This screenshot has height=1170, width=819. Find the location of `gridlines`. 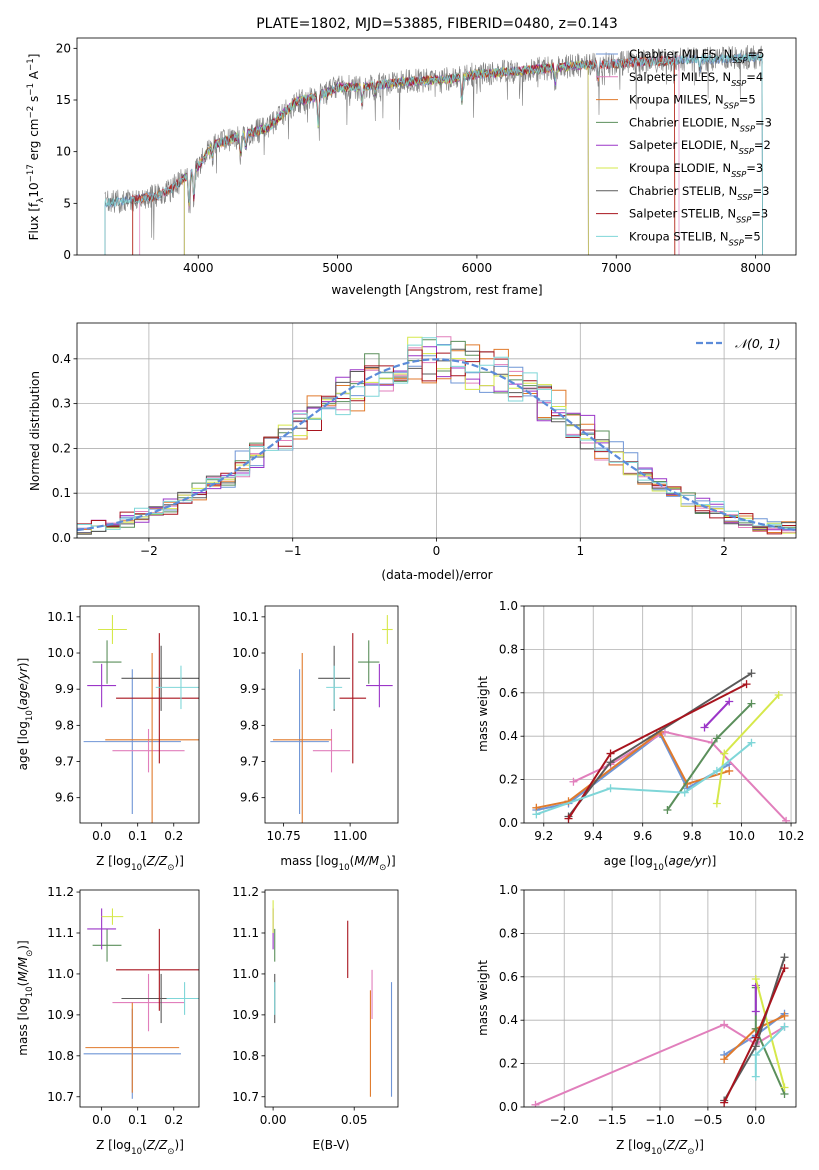

gridlines is located at coordinates (660, 998).